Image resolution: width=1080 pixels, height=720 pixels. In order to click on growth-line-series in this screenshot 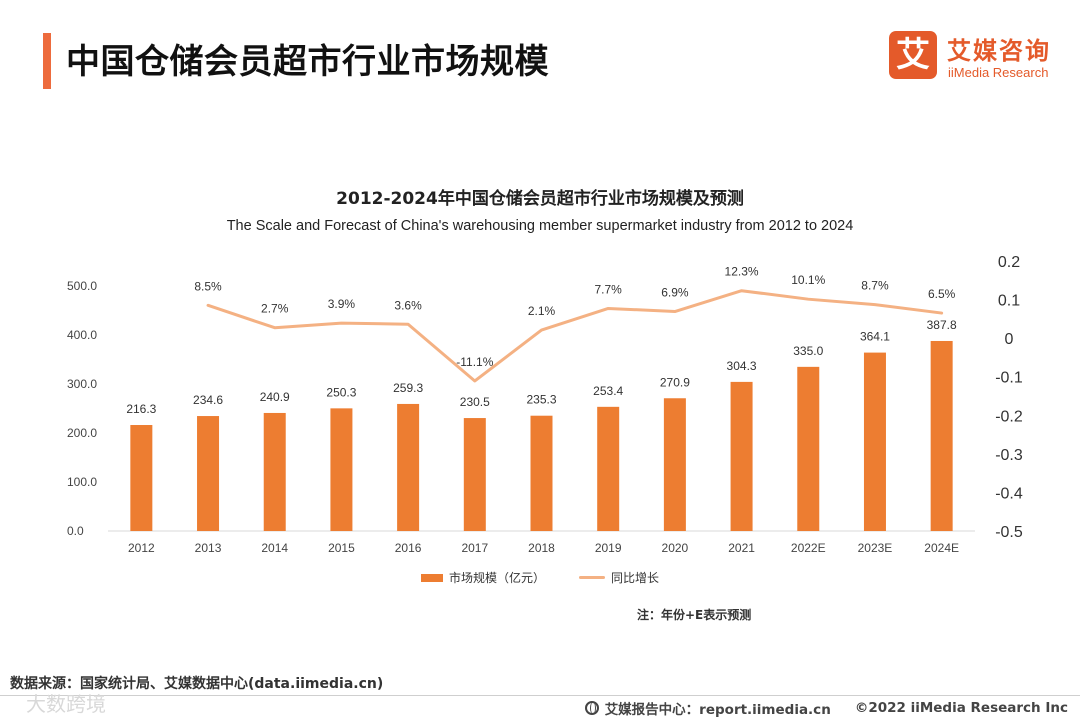, I will do `click(575, 336)`.